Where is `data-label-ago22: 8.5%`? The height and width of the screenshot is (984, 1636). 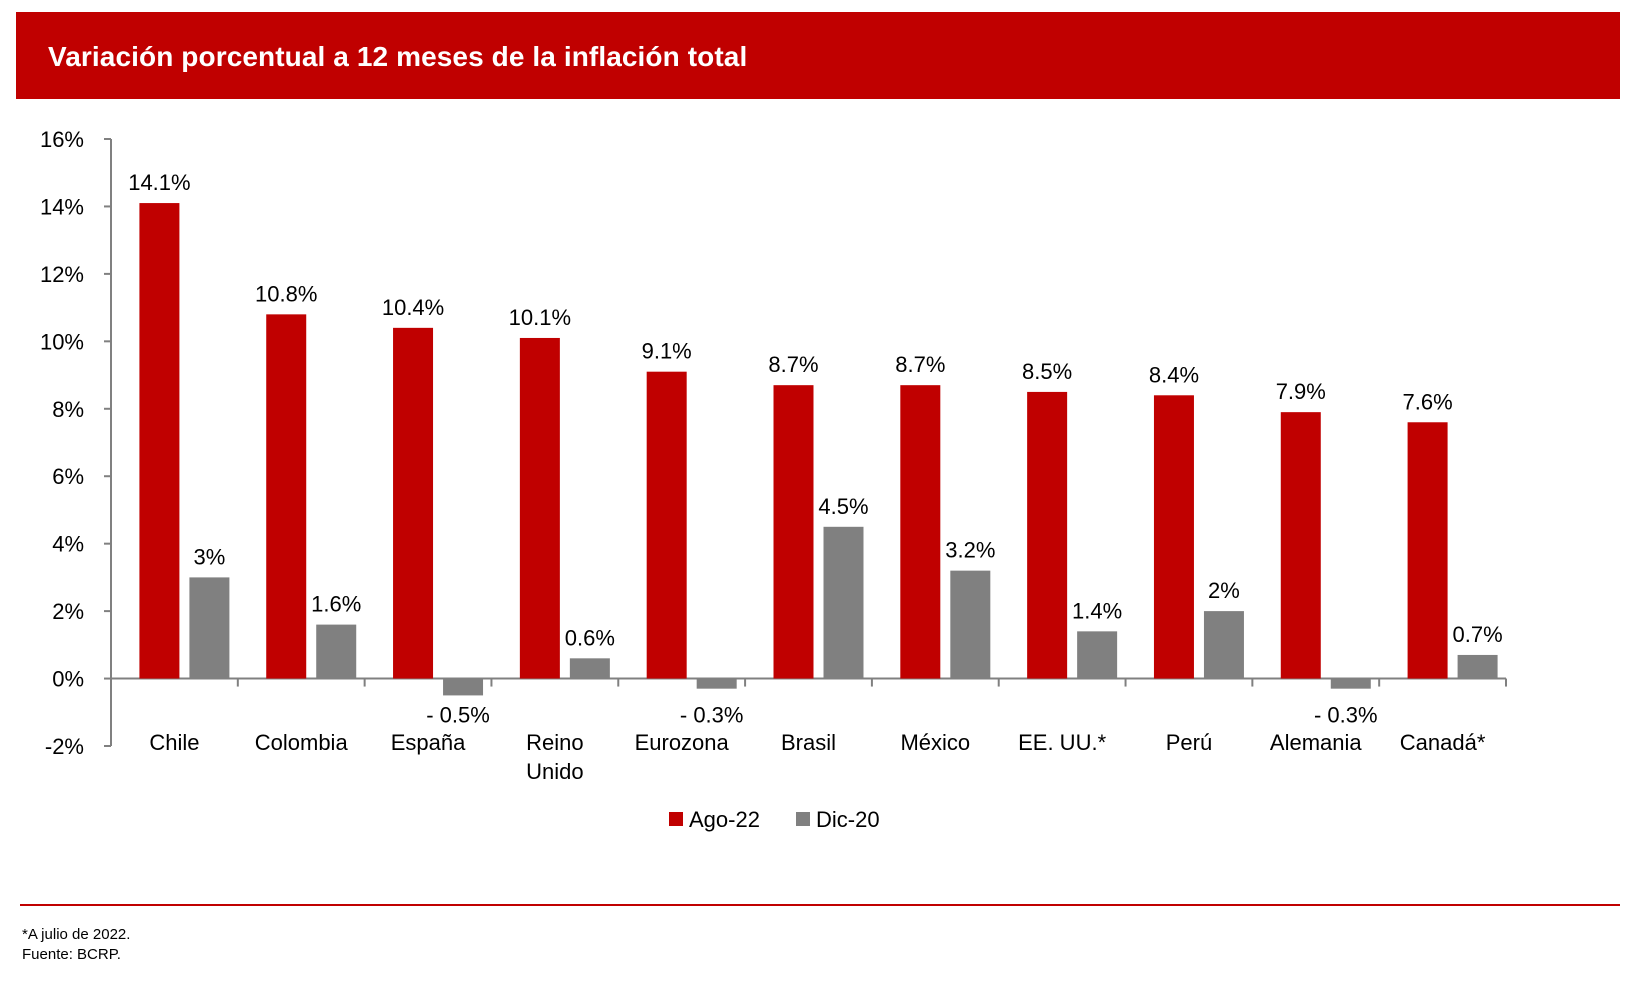 data-label-ago22: 8.5% is located at coordinates (1047, 371).